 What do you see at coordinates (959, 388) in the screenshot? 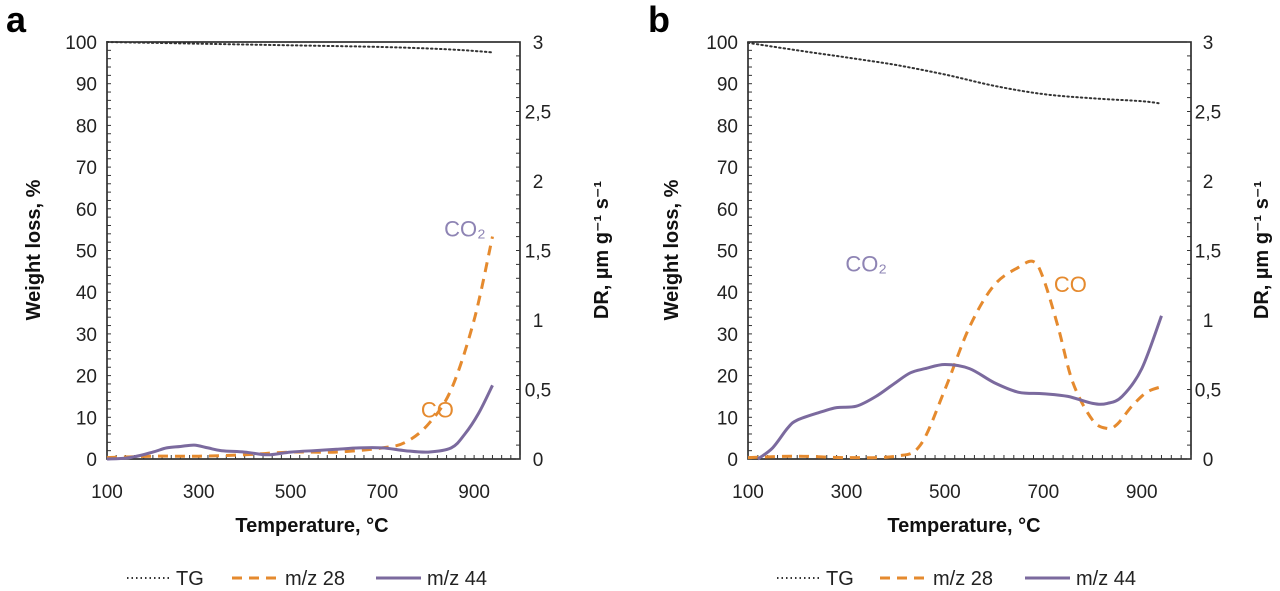
I see `series-line-mz44-b` at bounding box center [959, 388].